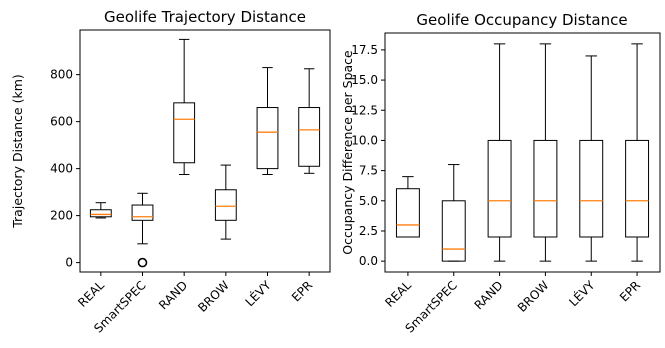  Describe the element at coordinates (364, 80) in the screenshot. I see `y-tick-label: 15.0` at that location.